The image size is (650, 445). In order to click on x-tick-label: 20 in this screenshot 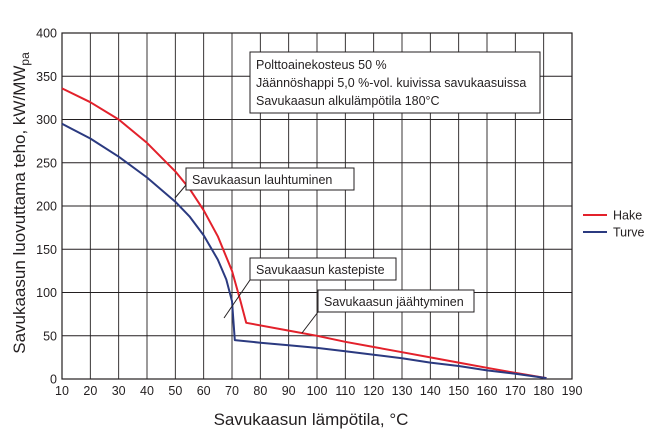, I will do `click(90, 391)`.